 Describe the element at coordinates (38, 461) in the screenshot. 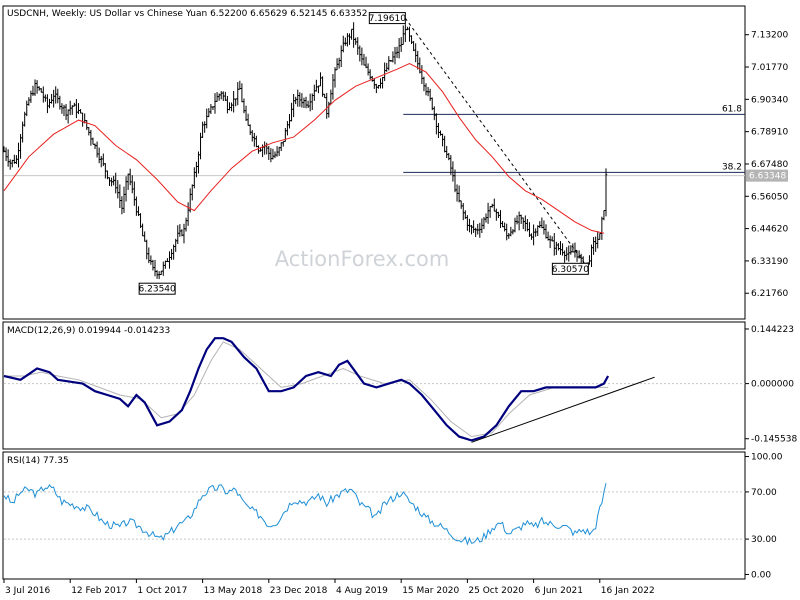

I see `rsi-panel-label: RSI(14) 77.35` at that location.